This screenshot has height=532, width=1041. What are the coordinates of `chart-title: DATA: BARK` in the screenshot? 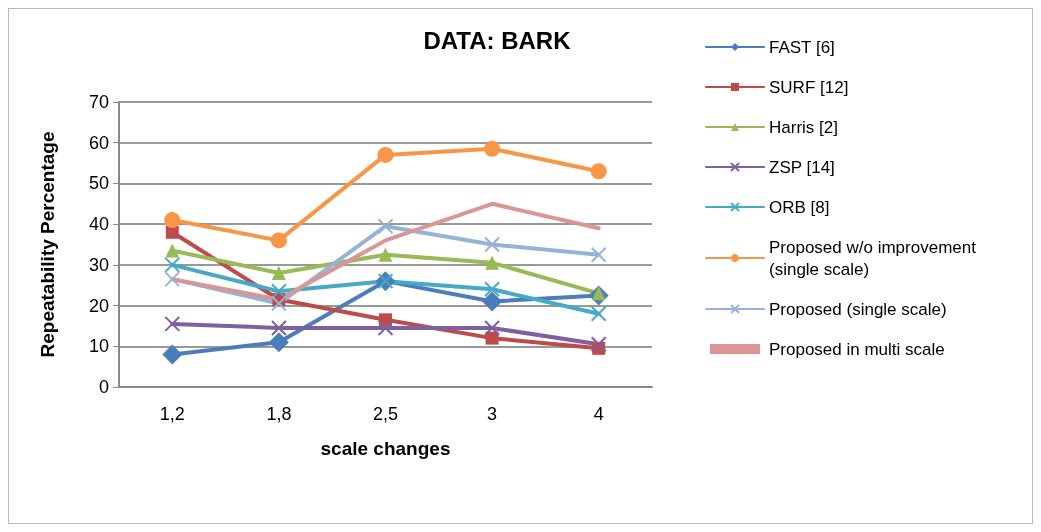 It's located at (497, 40).